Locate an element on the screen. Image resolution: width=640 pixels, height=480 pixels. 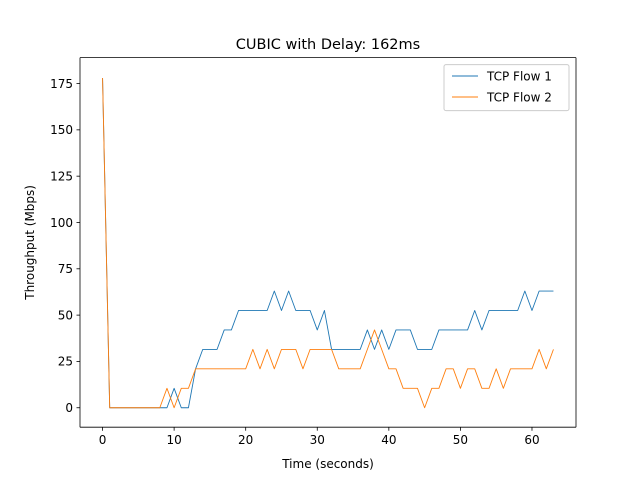
x-tick-label: 20 is located at coordinates (245, 440).